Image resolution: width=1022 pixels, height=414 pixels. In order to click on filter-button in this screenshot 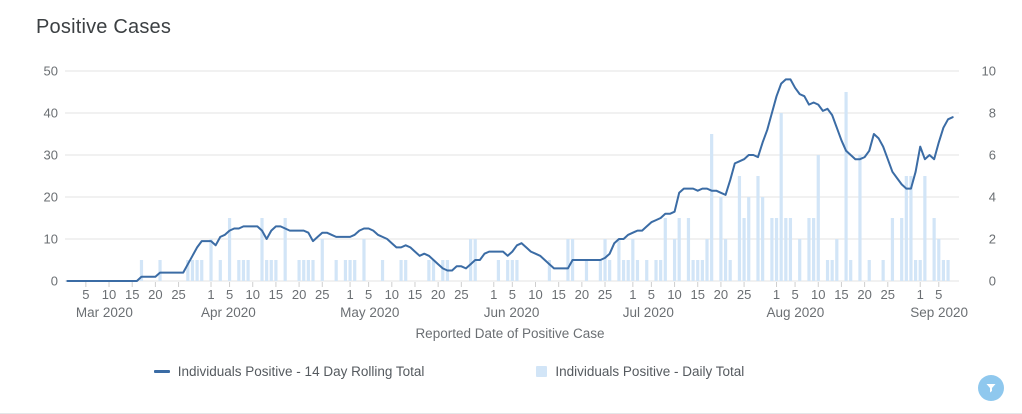, I will do `click(991, 388)`.